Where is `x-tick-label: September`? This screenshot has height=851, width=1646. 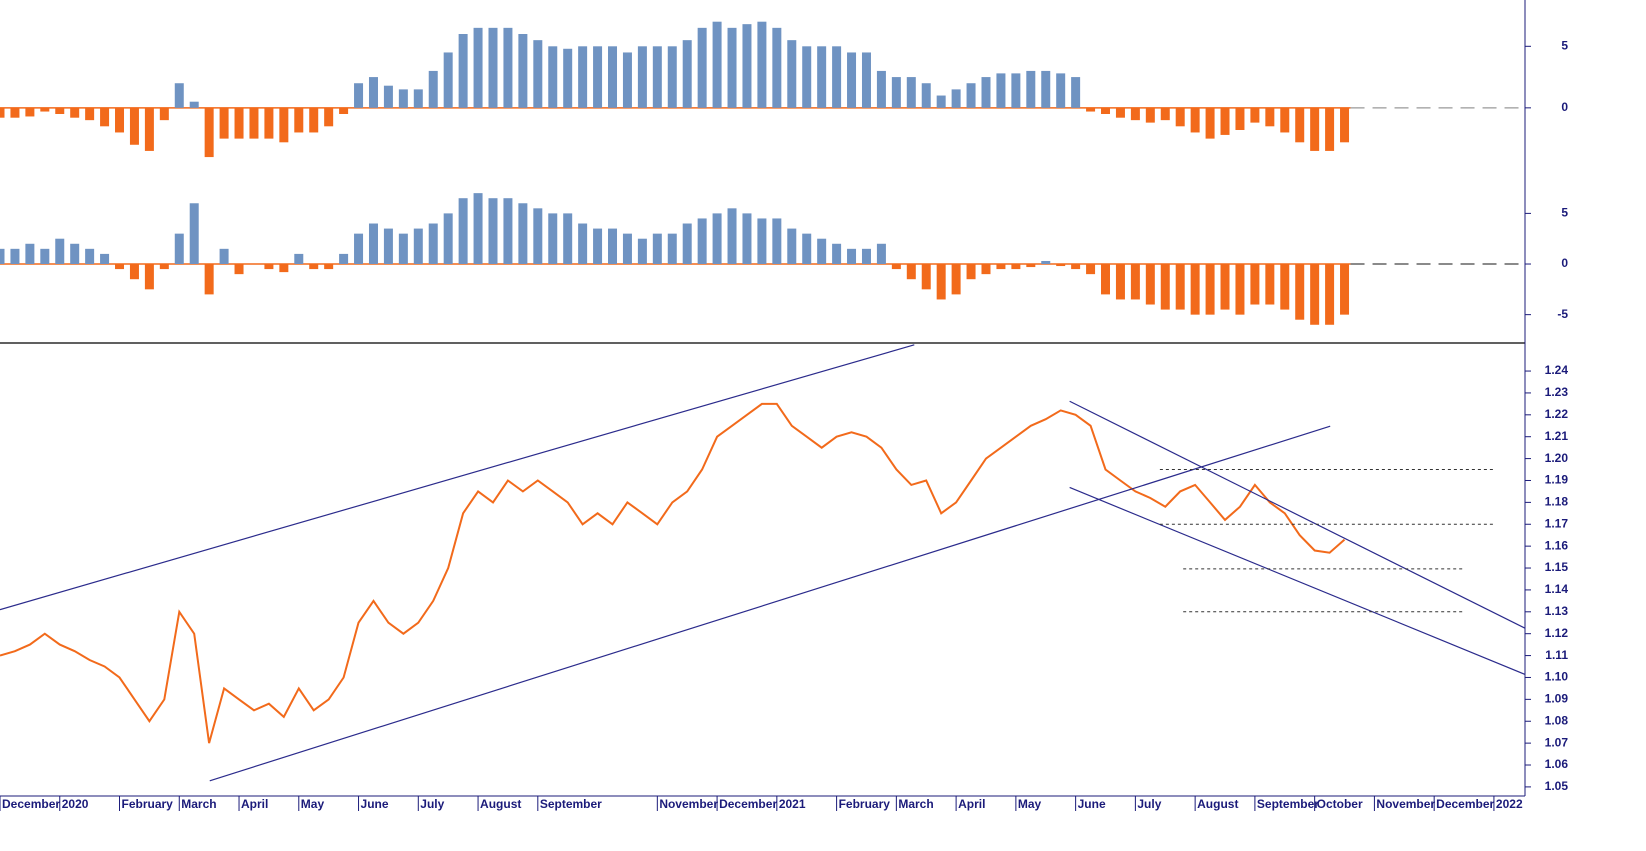
x-tick-label: September is located at coordinates (1288, 804).